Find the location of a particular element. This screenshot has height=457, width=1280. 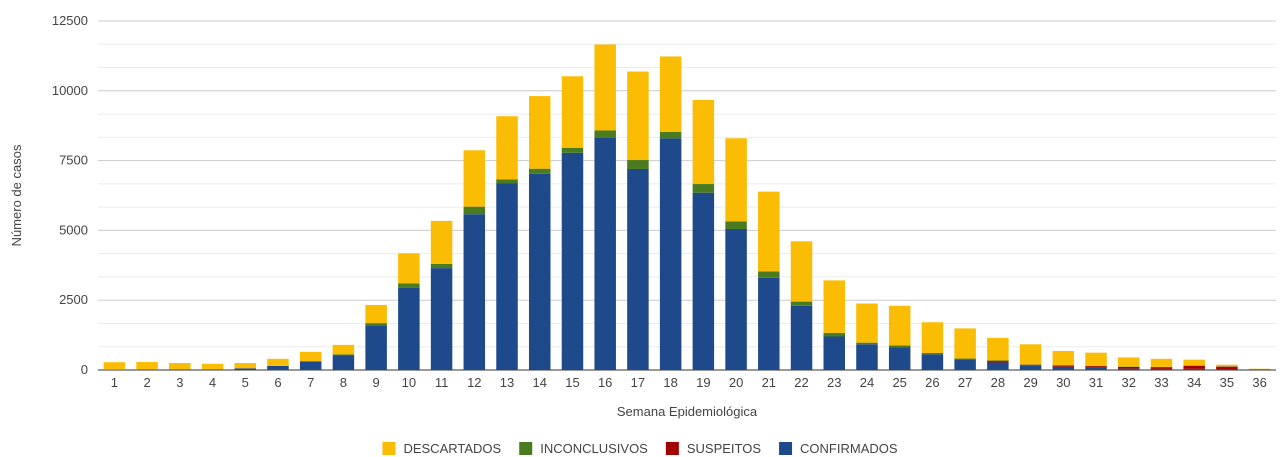

x-tick-label: 9 is located at coordinates (376, 382).